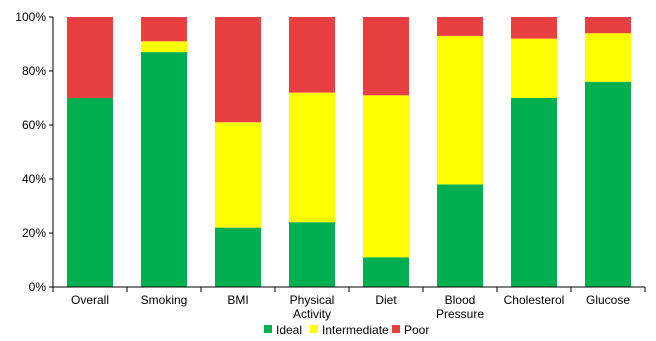 The height and width of the screenshot is (341, 656). Describe the element at coordinates (608, 57) in the screenshot. I see `bar-glucose-intermediate` at that location.